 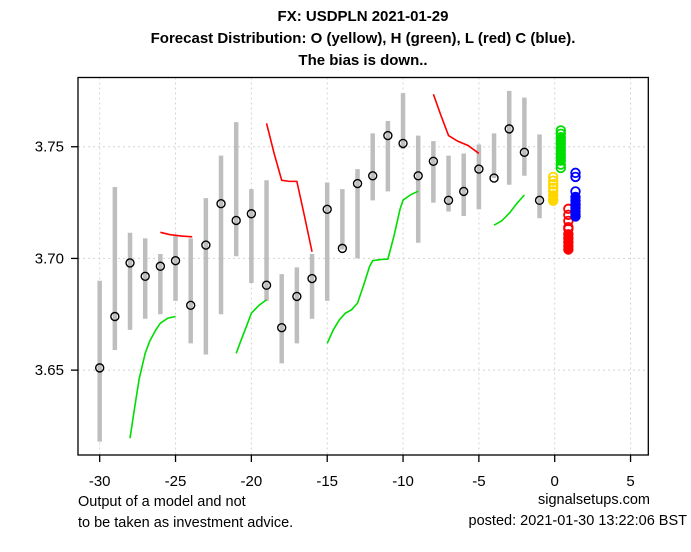 I want to click on low-forecast-point-filled, so click(x=568, y=249).